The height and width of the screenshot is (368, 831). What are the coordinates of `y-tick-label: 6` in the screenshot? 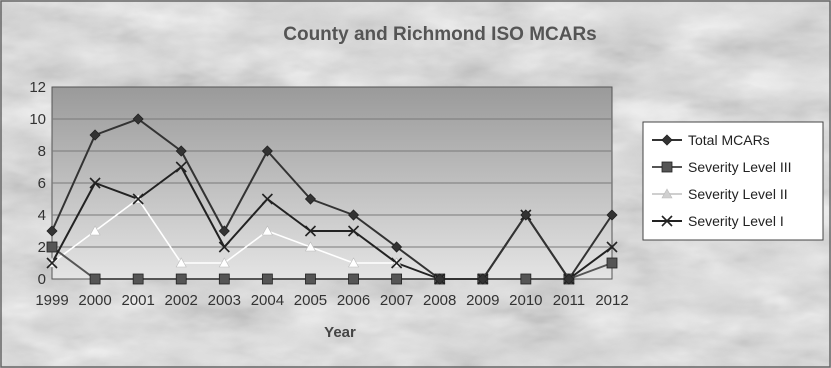 It's located at (42, 183).